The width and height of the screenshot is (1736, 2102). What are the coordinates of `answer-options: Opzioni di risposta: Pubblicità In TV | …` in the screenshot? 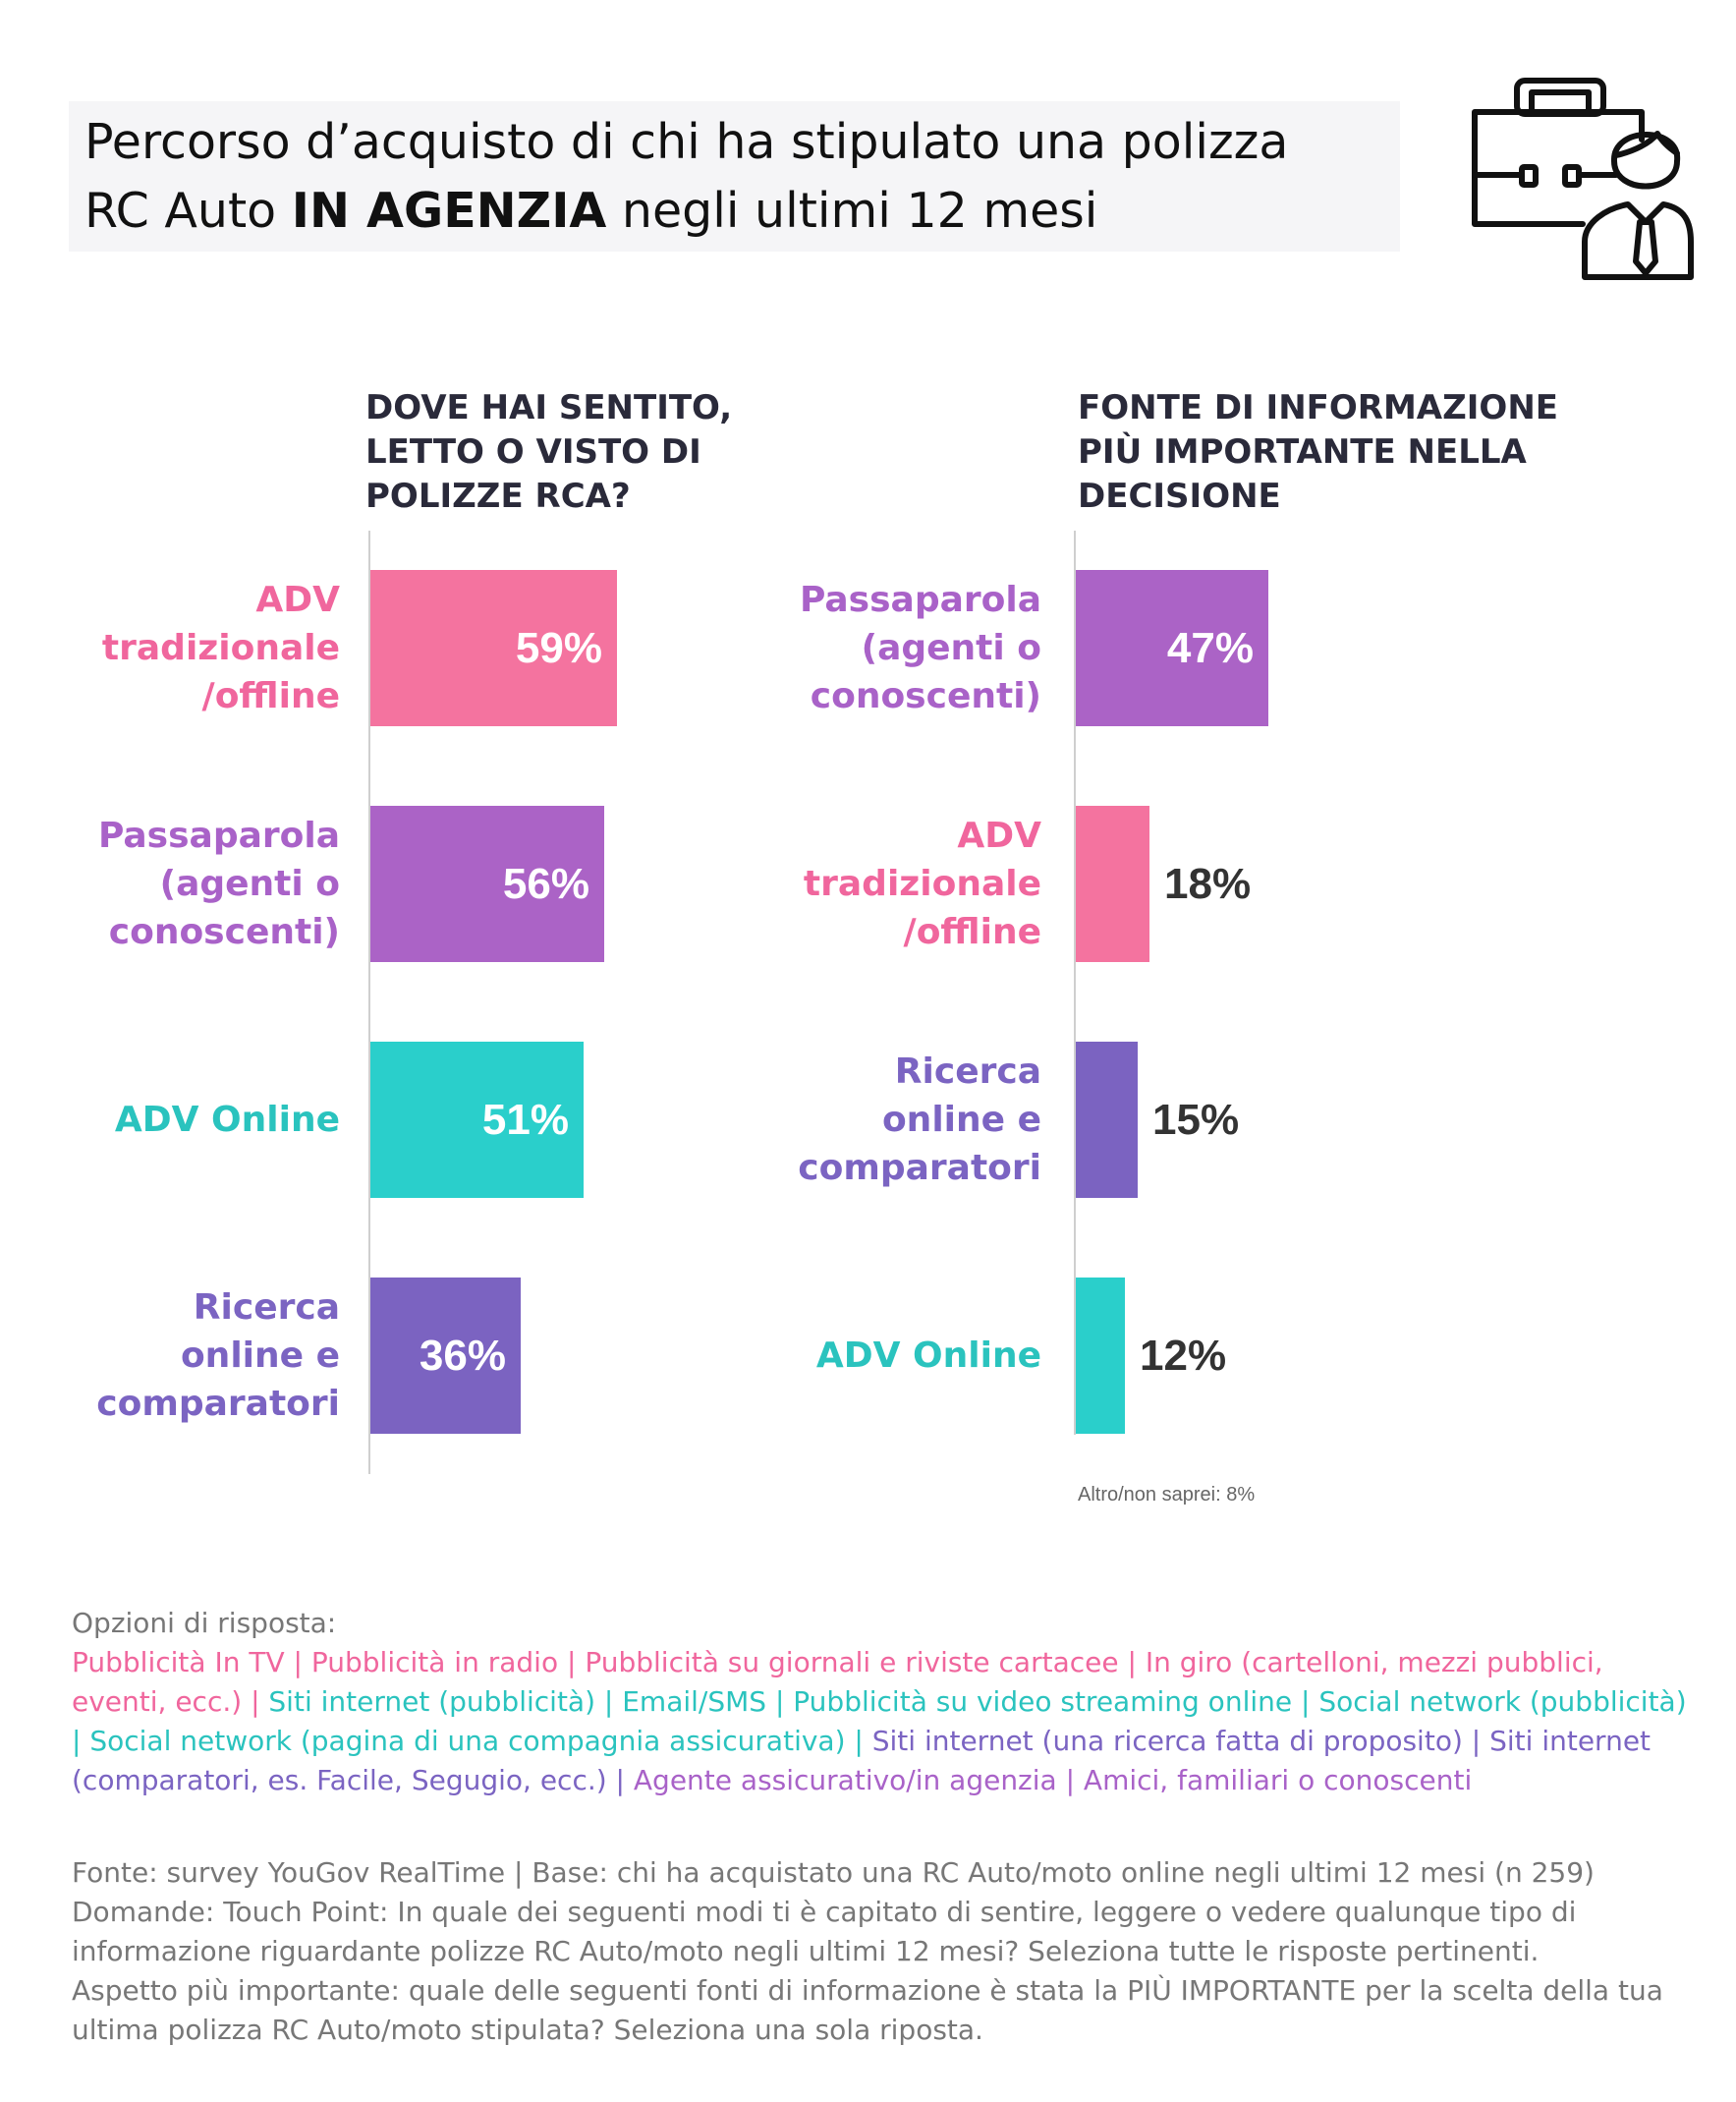 It's located at (887, 1702).